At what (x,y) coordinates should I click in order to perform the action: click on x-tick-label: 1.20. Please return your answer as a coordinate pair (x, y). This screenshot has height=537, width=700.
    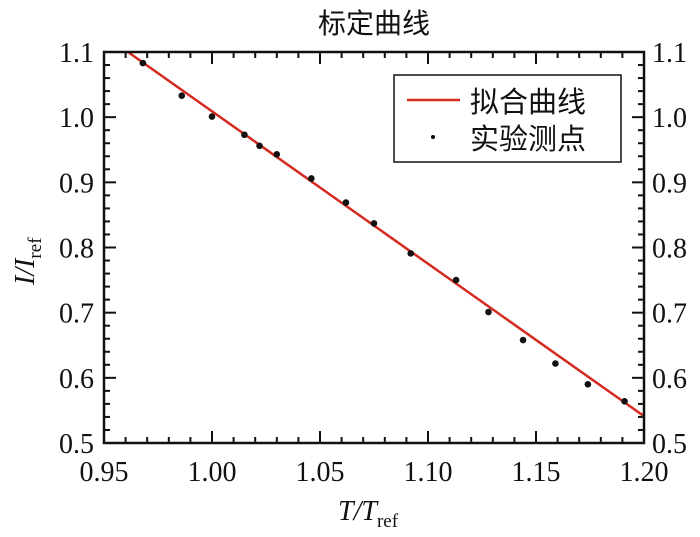
    Looking at the image, I should click on (644, 472).